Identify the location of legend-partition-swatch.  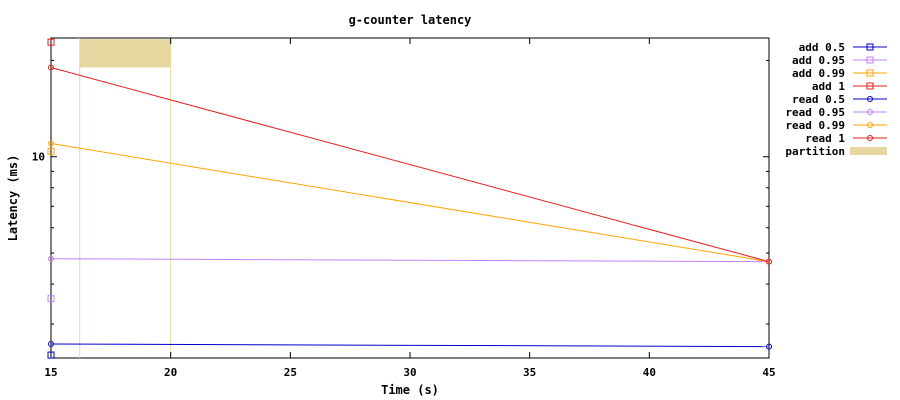
(868, 151).